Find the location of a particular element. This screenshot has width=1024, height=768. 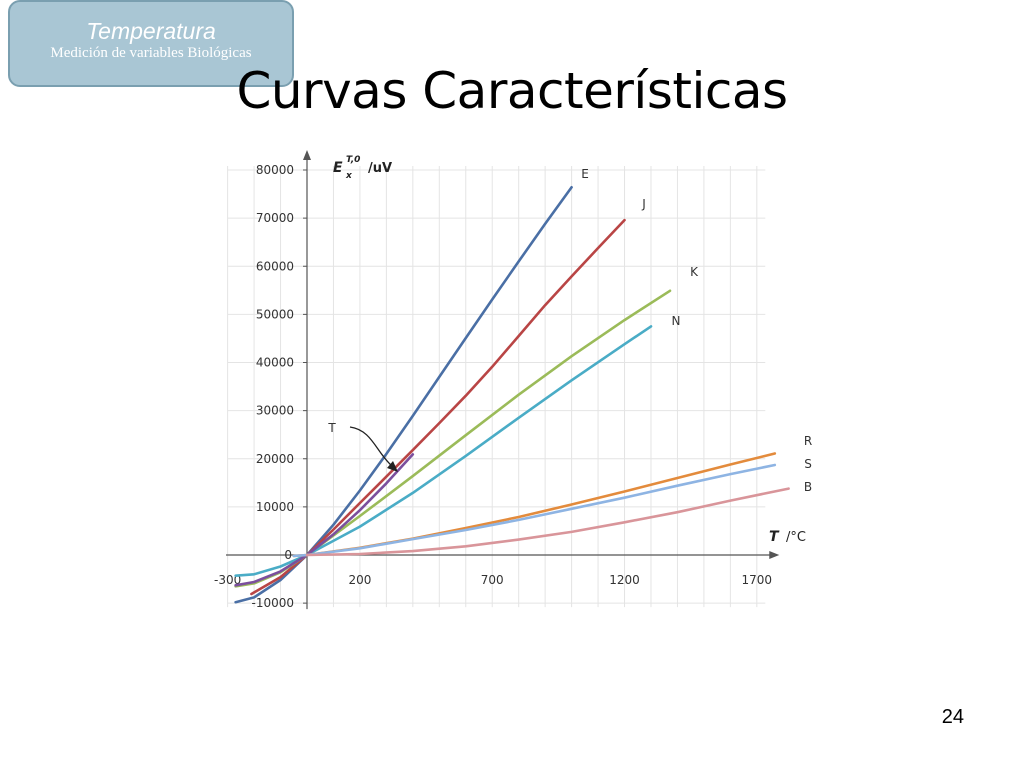

annotation-label-t: T is located at coordinates (331, 428).